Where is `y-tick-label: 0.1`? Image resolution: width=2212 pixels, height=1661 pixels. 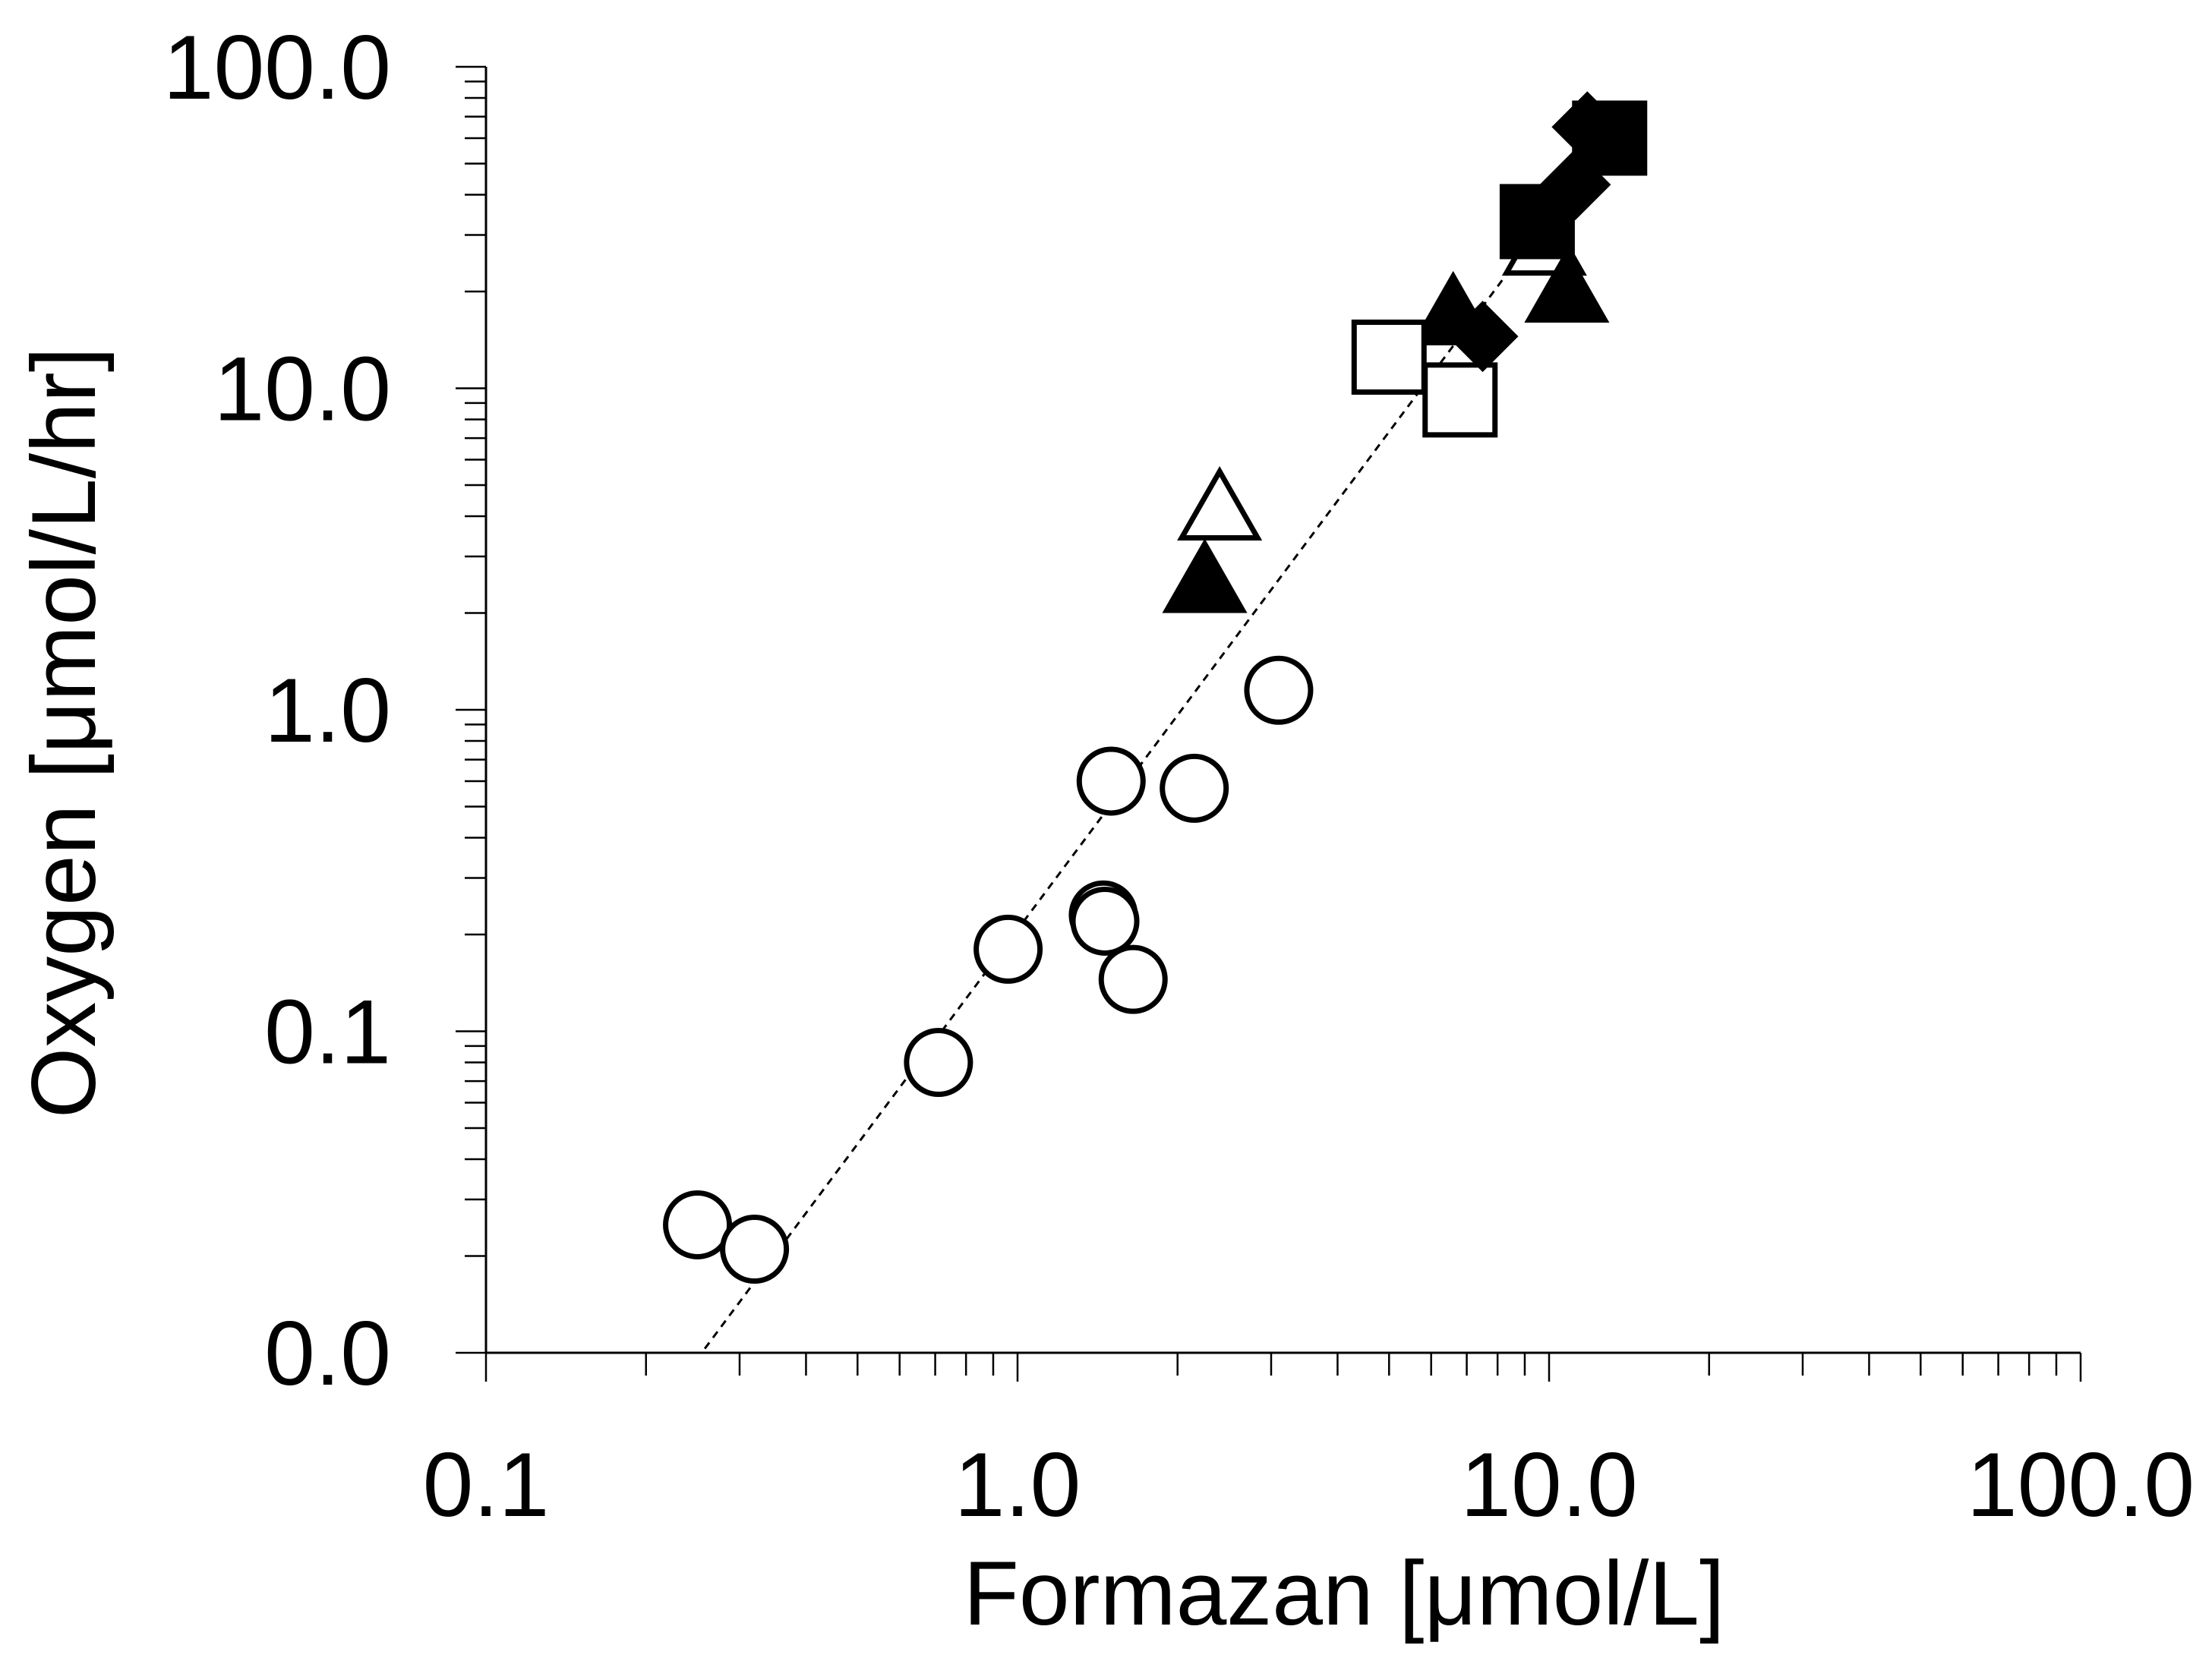 y-tick-label: 0.1 is located at coordinates (327, 1032).